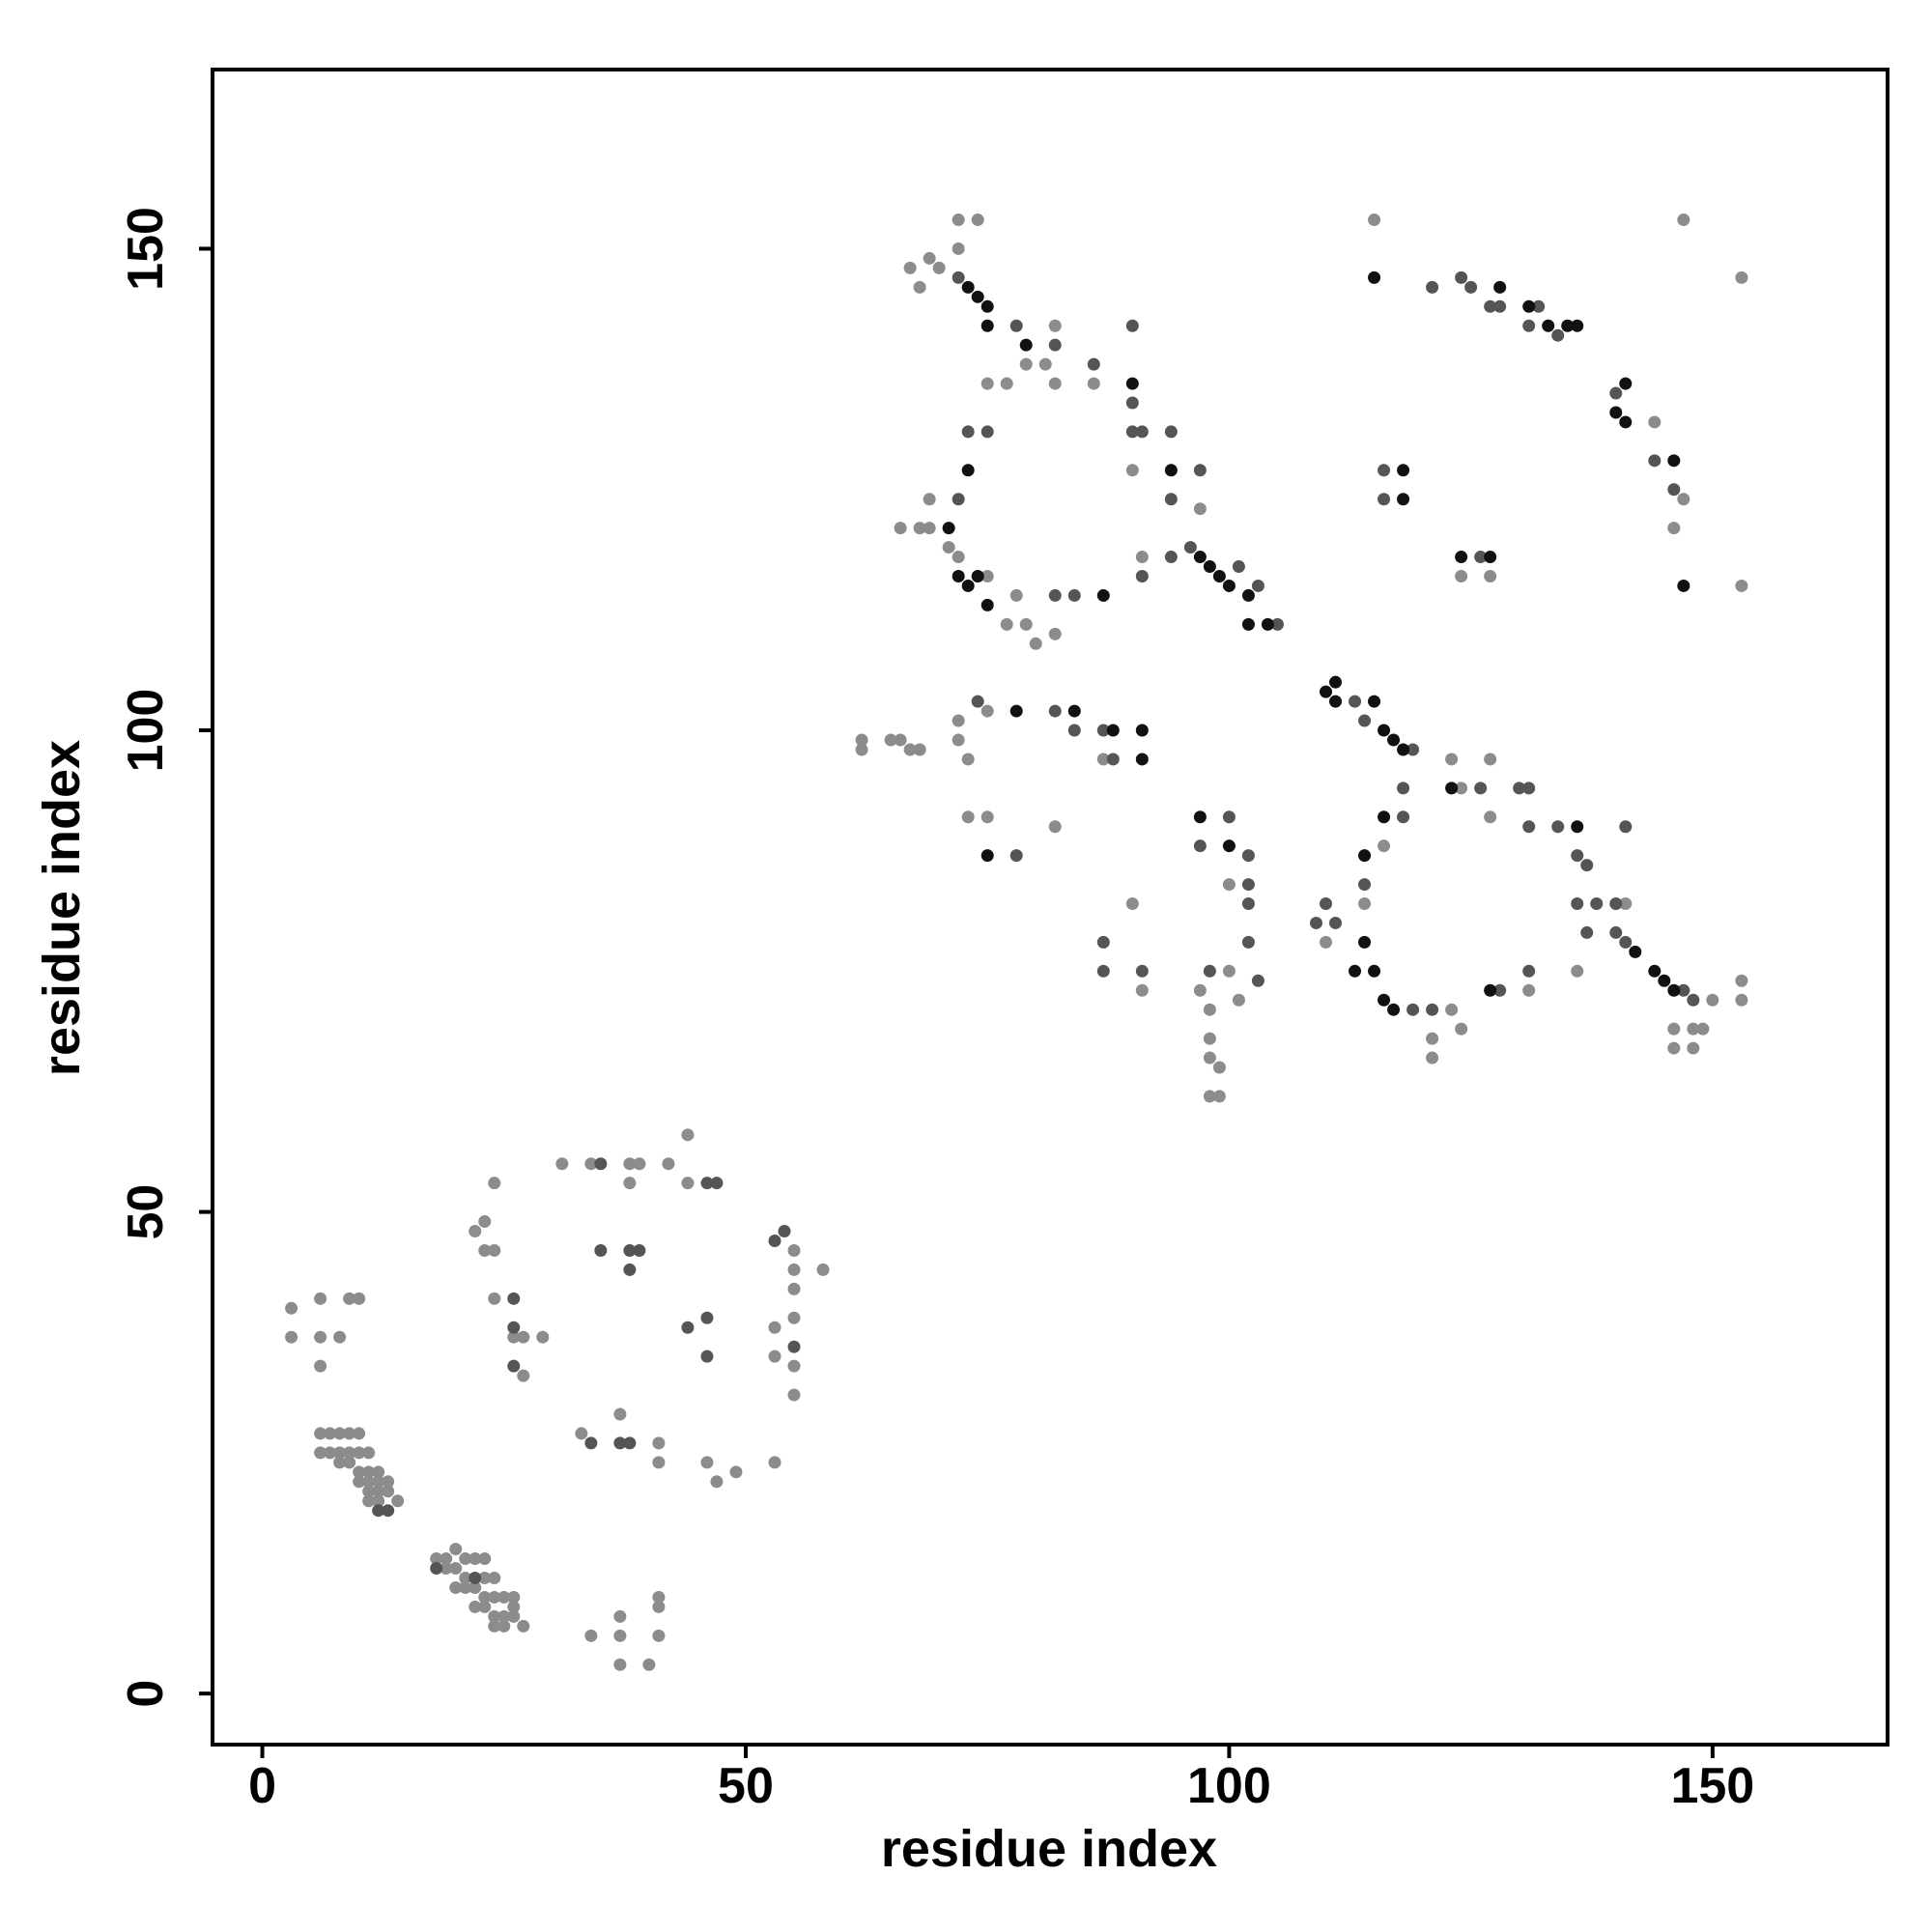 This screenshot has height=1932, width=1932. I want to click on y-tick-label: 100, so click(146, 731).